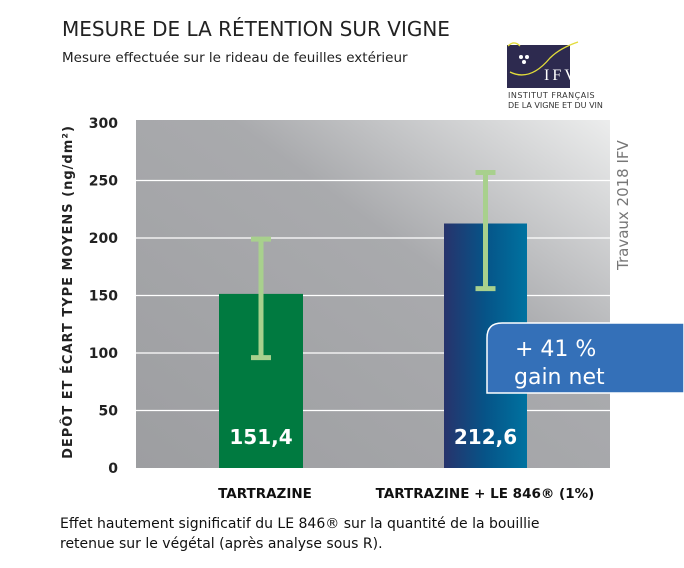 The width and height of the screenshot is (684, 568). Describe the element at coordinates (103, 239) in the screenshot. I see `y-tick-label: 200` at that location.